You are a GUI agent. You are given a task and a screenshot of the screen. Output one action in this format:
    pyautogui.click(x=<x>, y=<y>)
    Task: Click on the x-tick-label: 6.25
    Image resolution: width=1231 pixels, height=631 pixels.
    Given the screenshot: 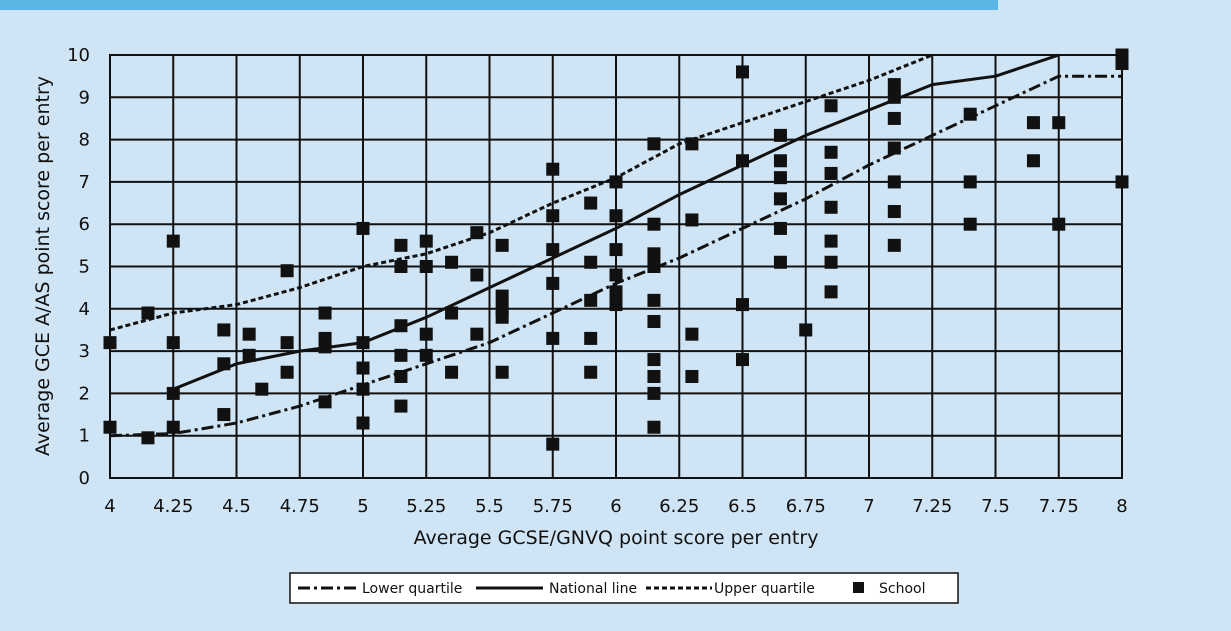 What is the action you would take?
    pyautogui.click(x=679, y=506)
    